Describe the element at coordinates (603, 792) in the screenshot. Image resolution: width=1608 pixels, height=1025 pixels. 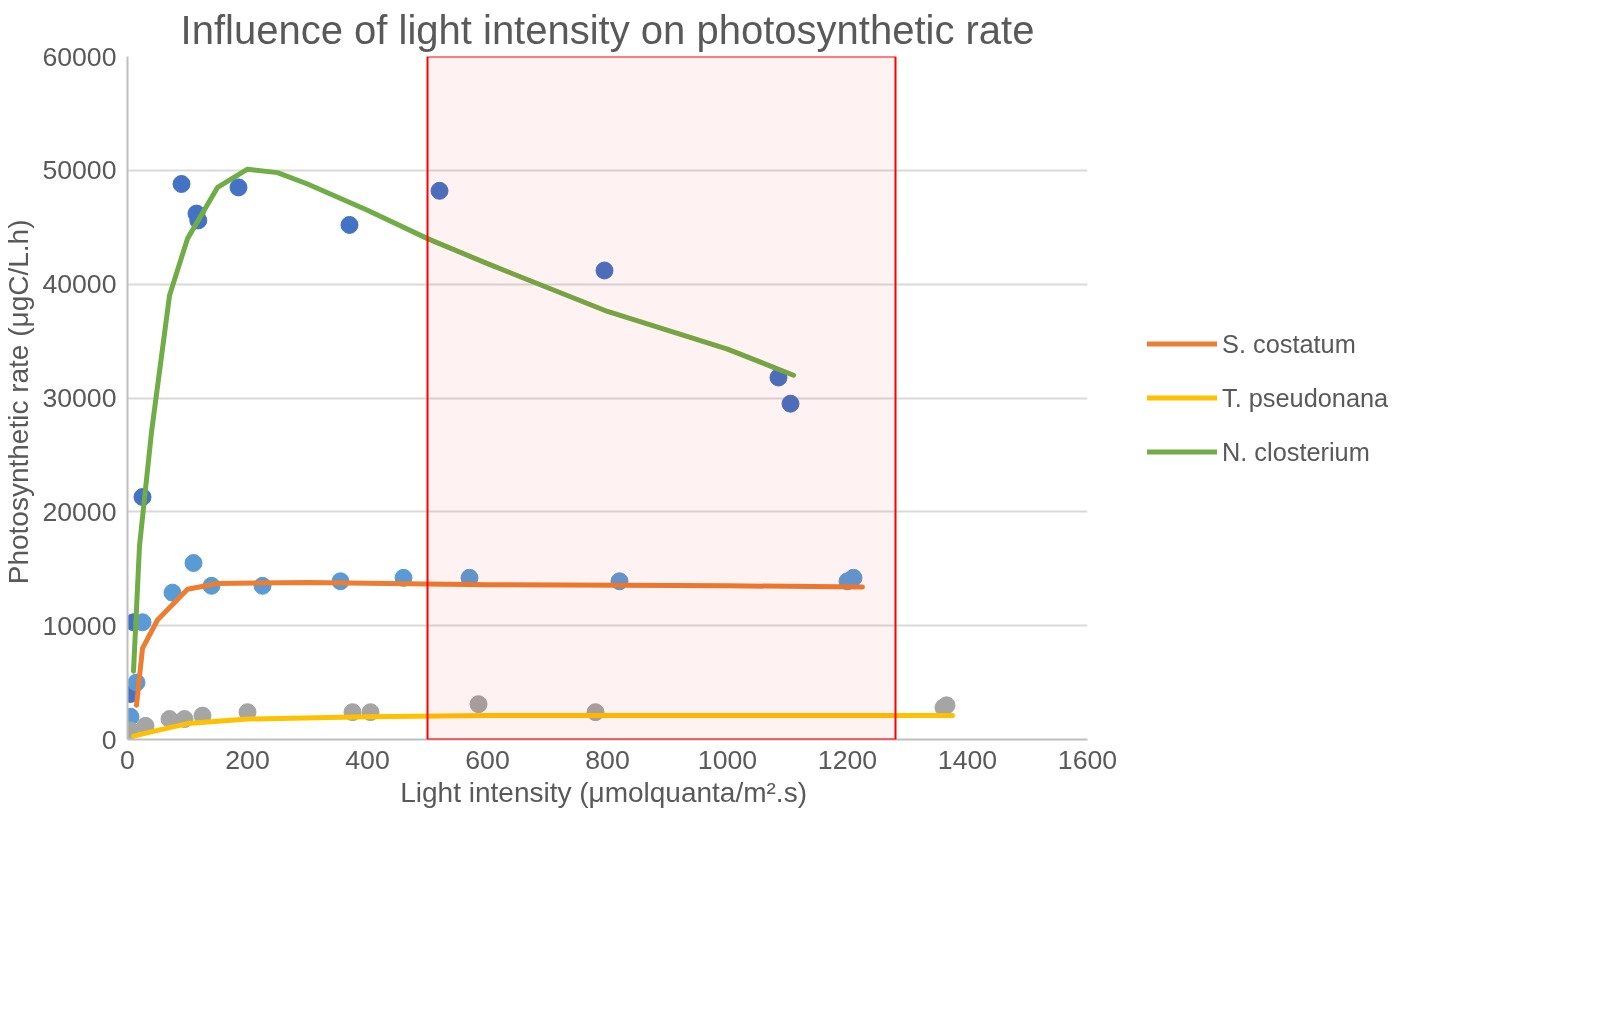
I see `x-axis-title: Light intensity (μmolquanta/m².s)` at that location.